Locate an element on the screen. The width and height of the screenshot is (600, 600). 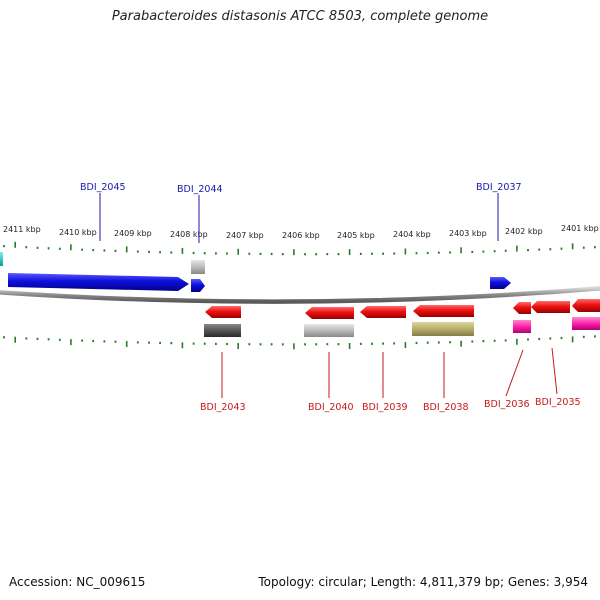
inner-tick-ring is located at coordinates (299, 342).